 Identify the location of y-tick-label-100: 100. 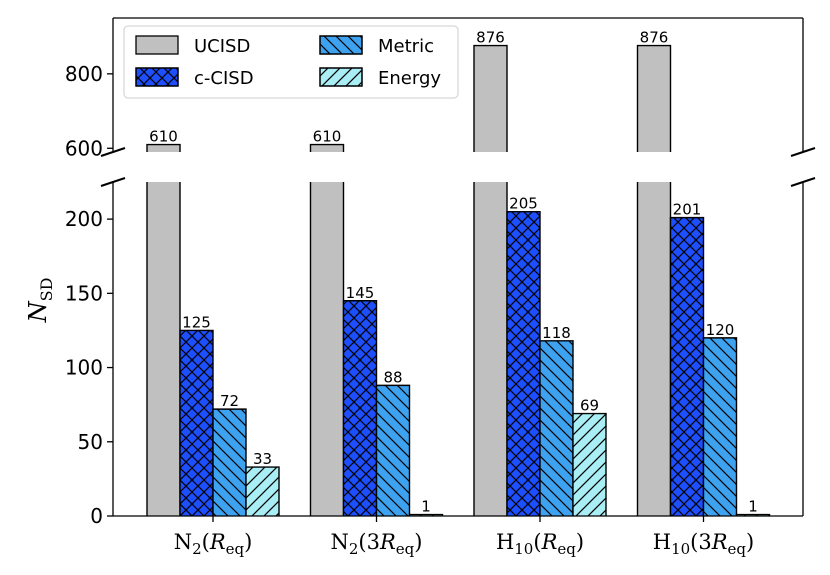
(84, 368).